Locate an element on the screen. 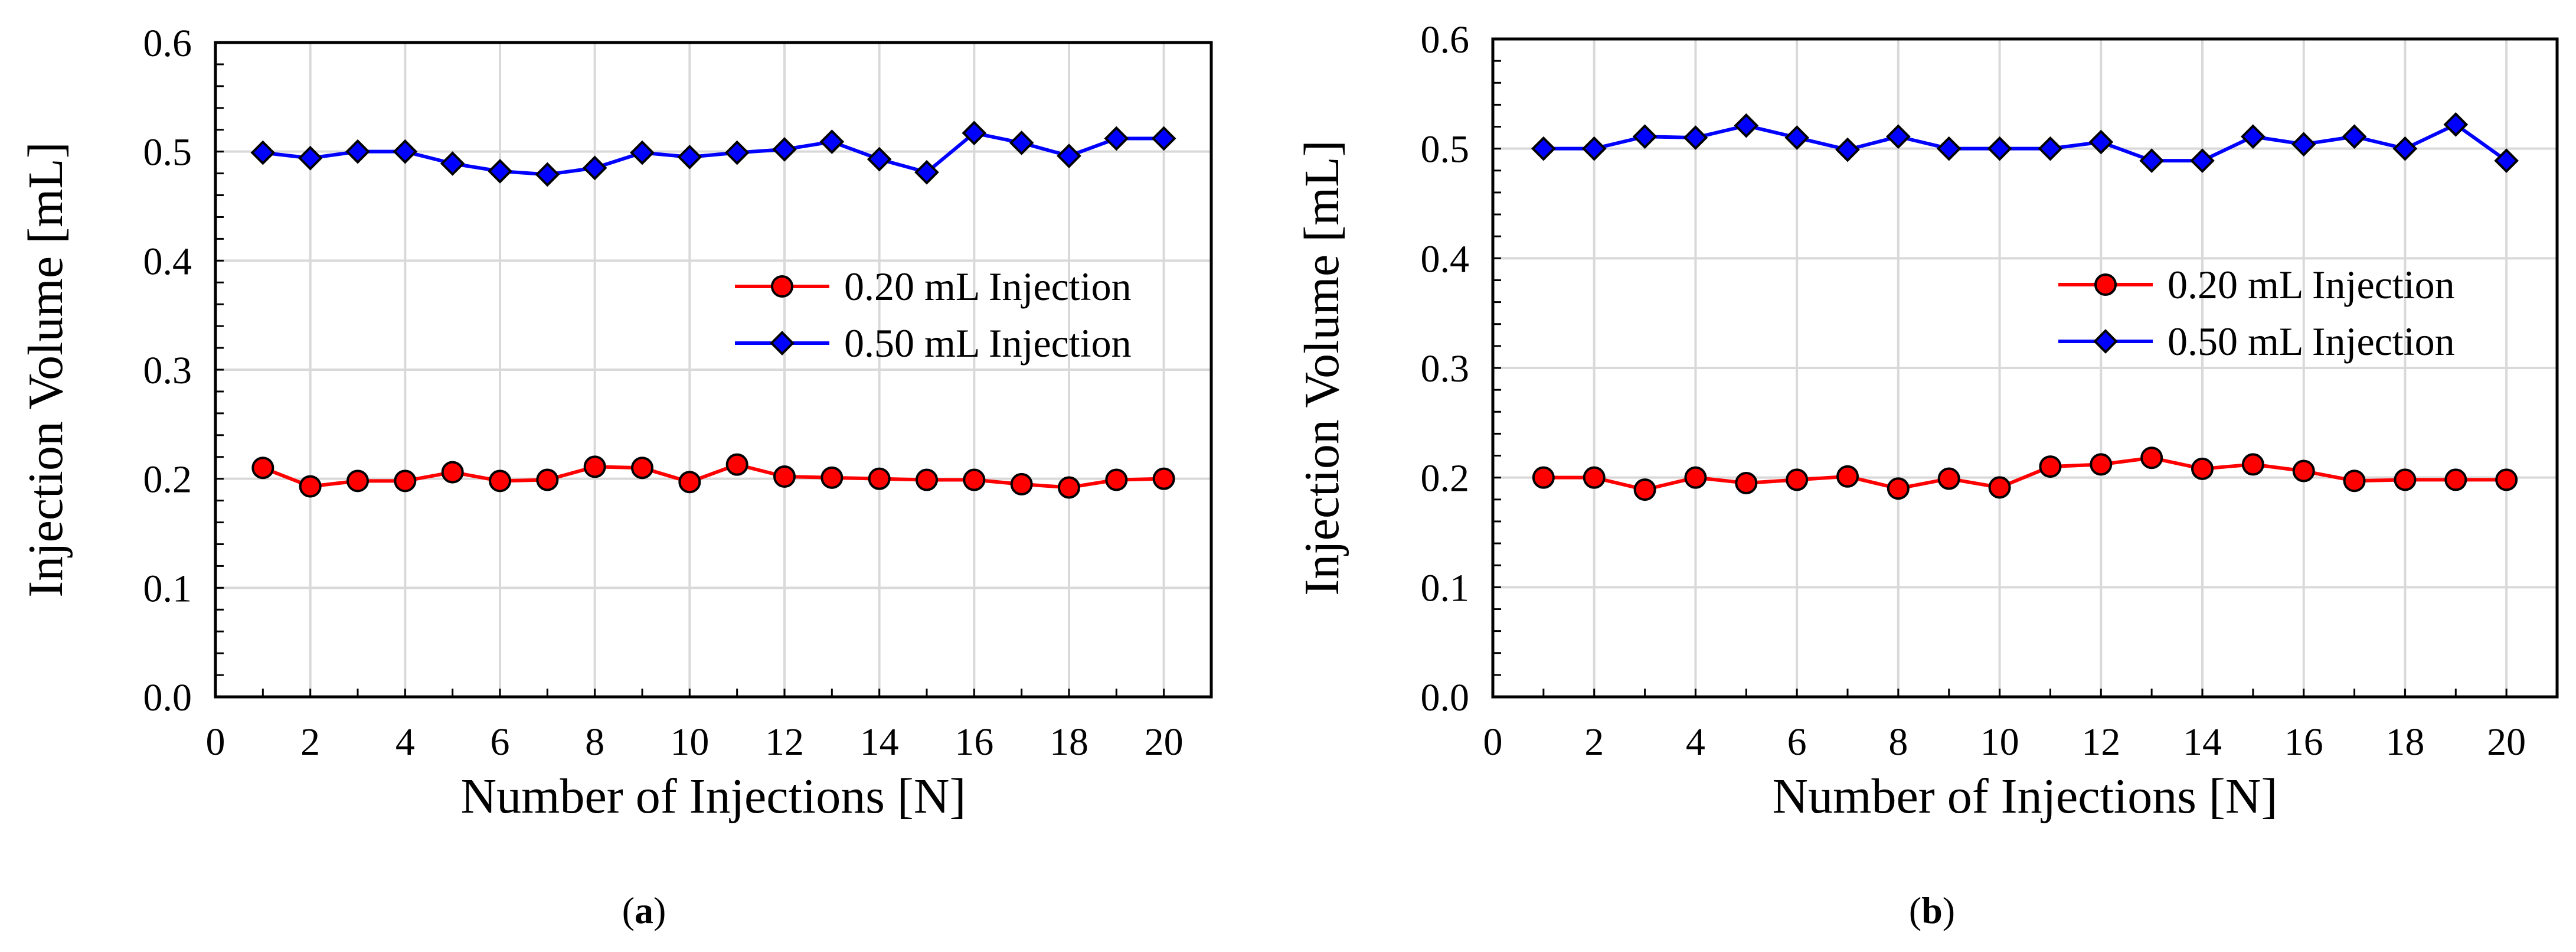 The width and height of the screenshot is (2576, 952). x-tick-label: 18 is located at coordinates (2404, 742).